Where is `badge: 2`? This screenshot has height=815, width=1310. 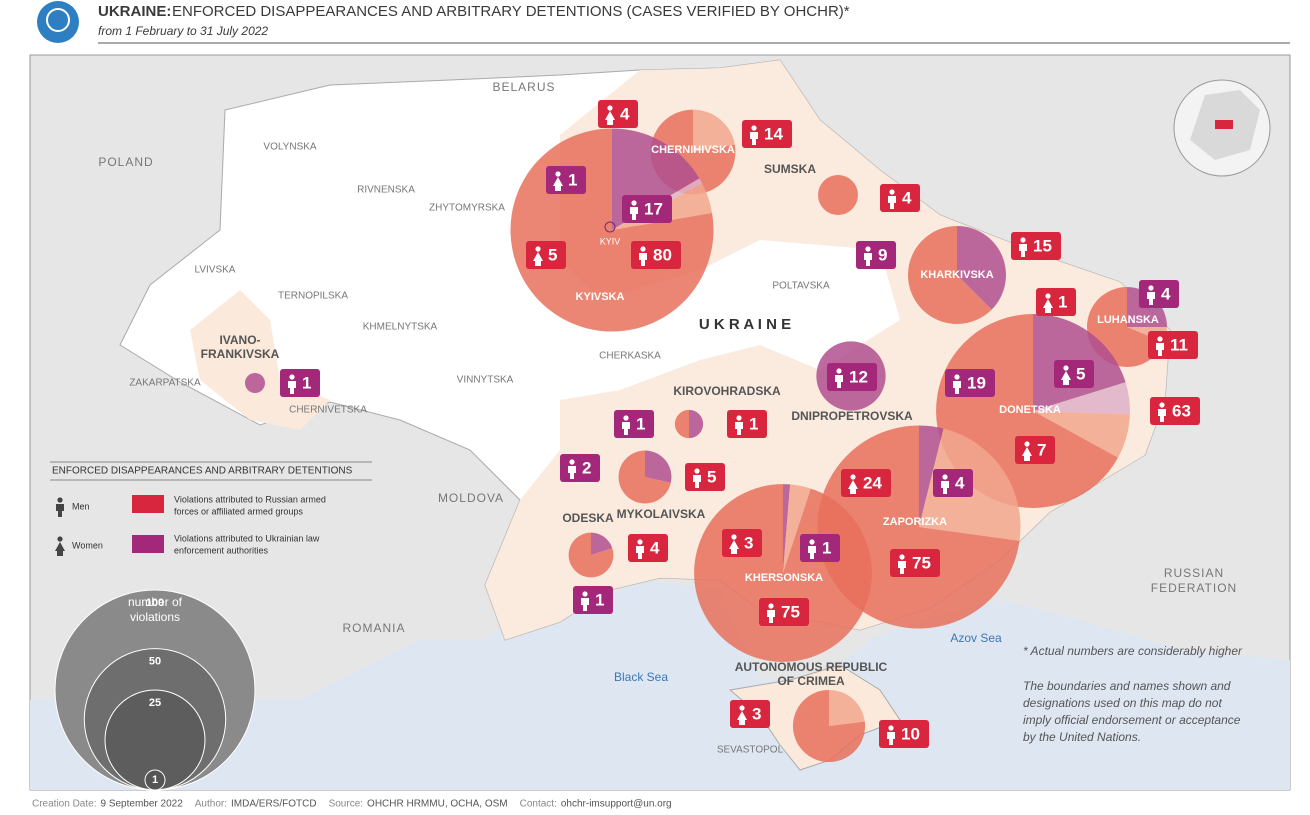
badge: 2 is located at coordinates (580, 468).